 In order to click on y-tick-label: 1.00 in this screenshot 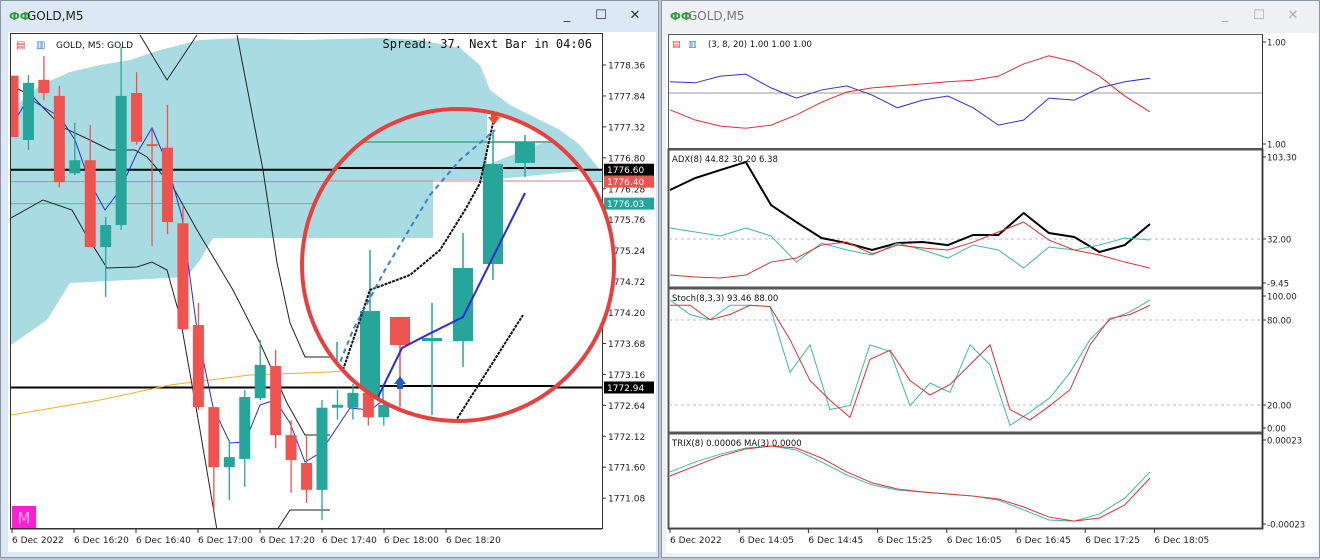, I will do `click(1276, 146)`.